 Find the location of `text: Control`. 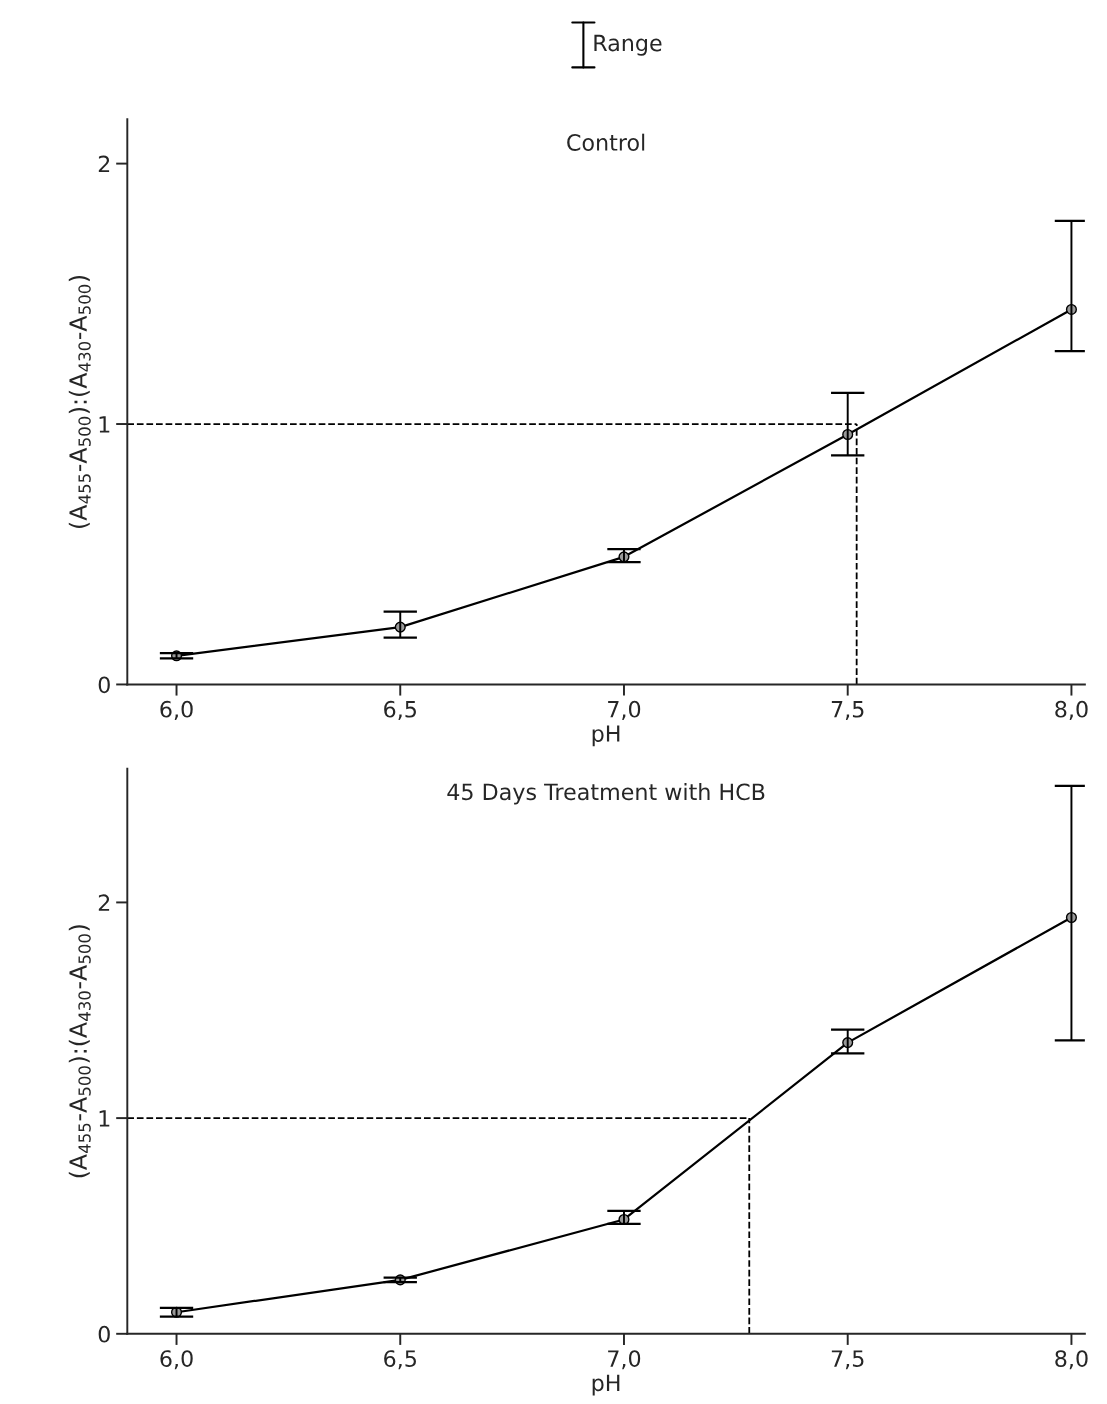

text: Control is located at coordinates (606, 142).